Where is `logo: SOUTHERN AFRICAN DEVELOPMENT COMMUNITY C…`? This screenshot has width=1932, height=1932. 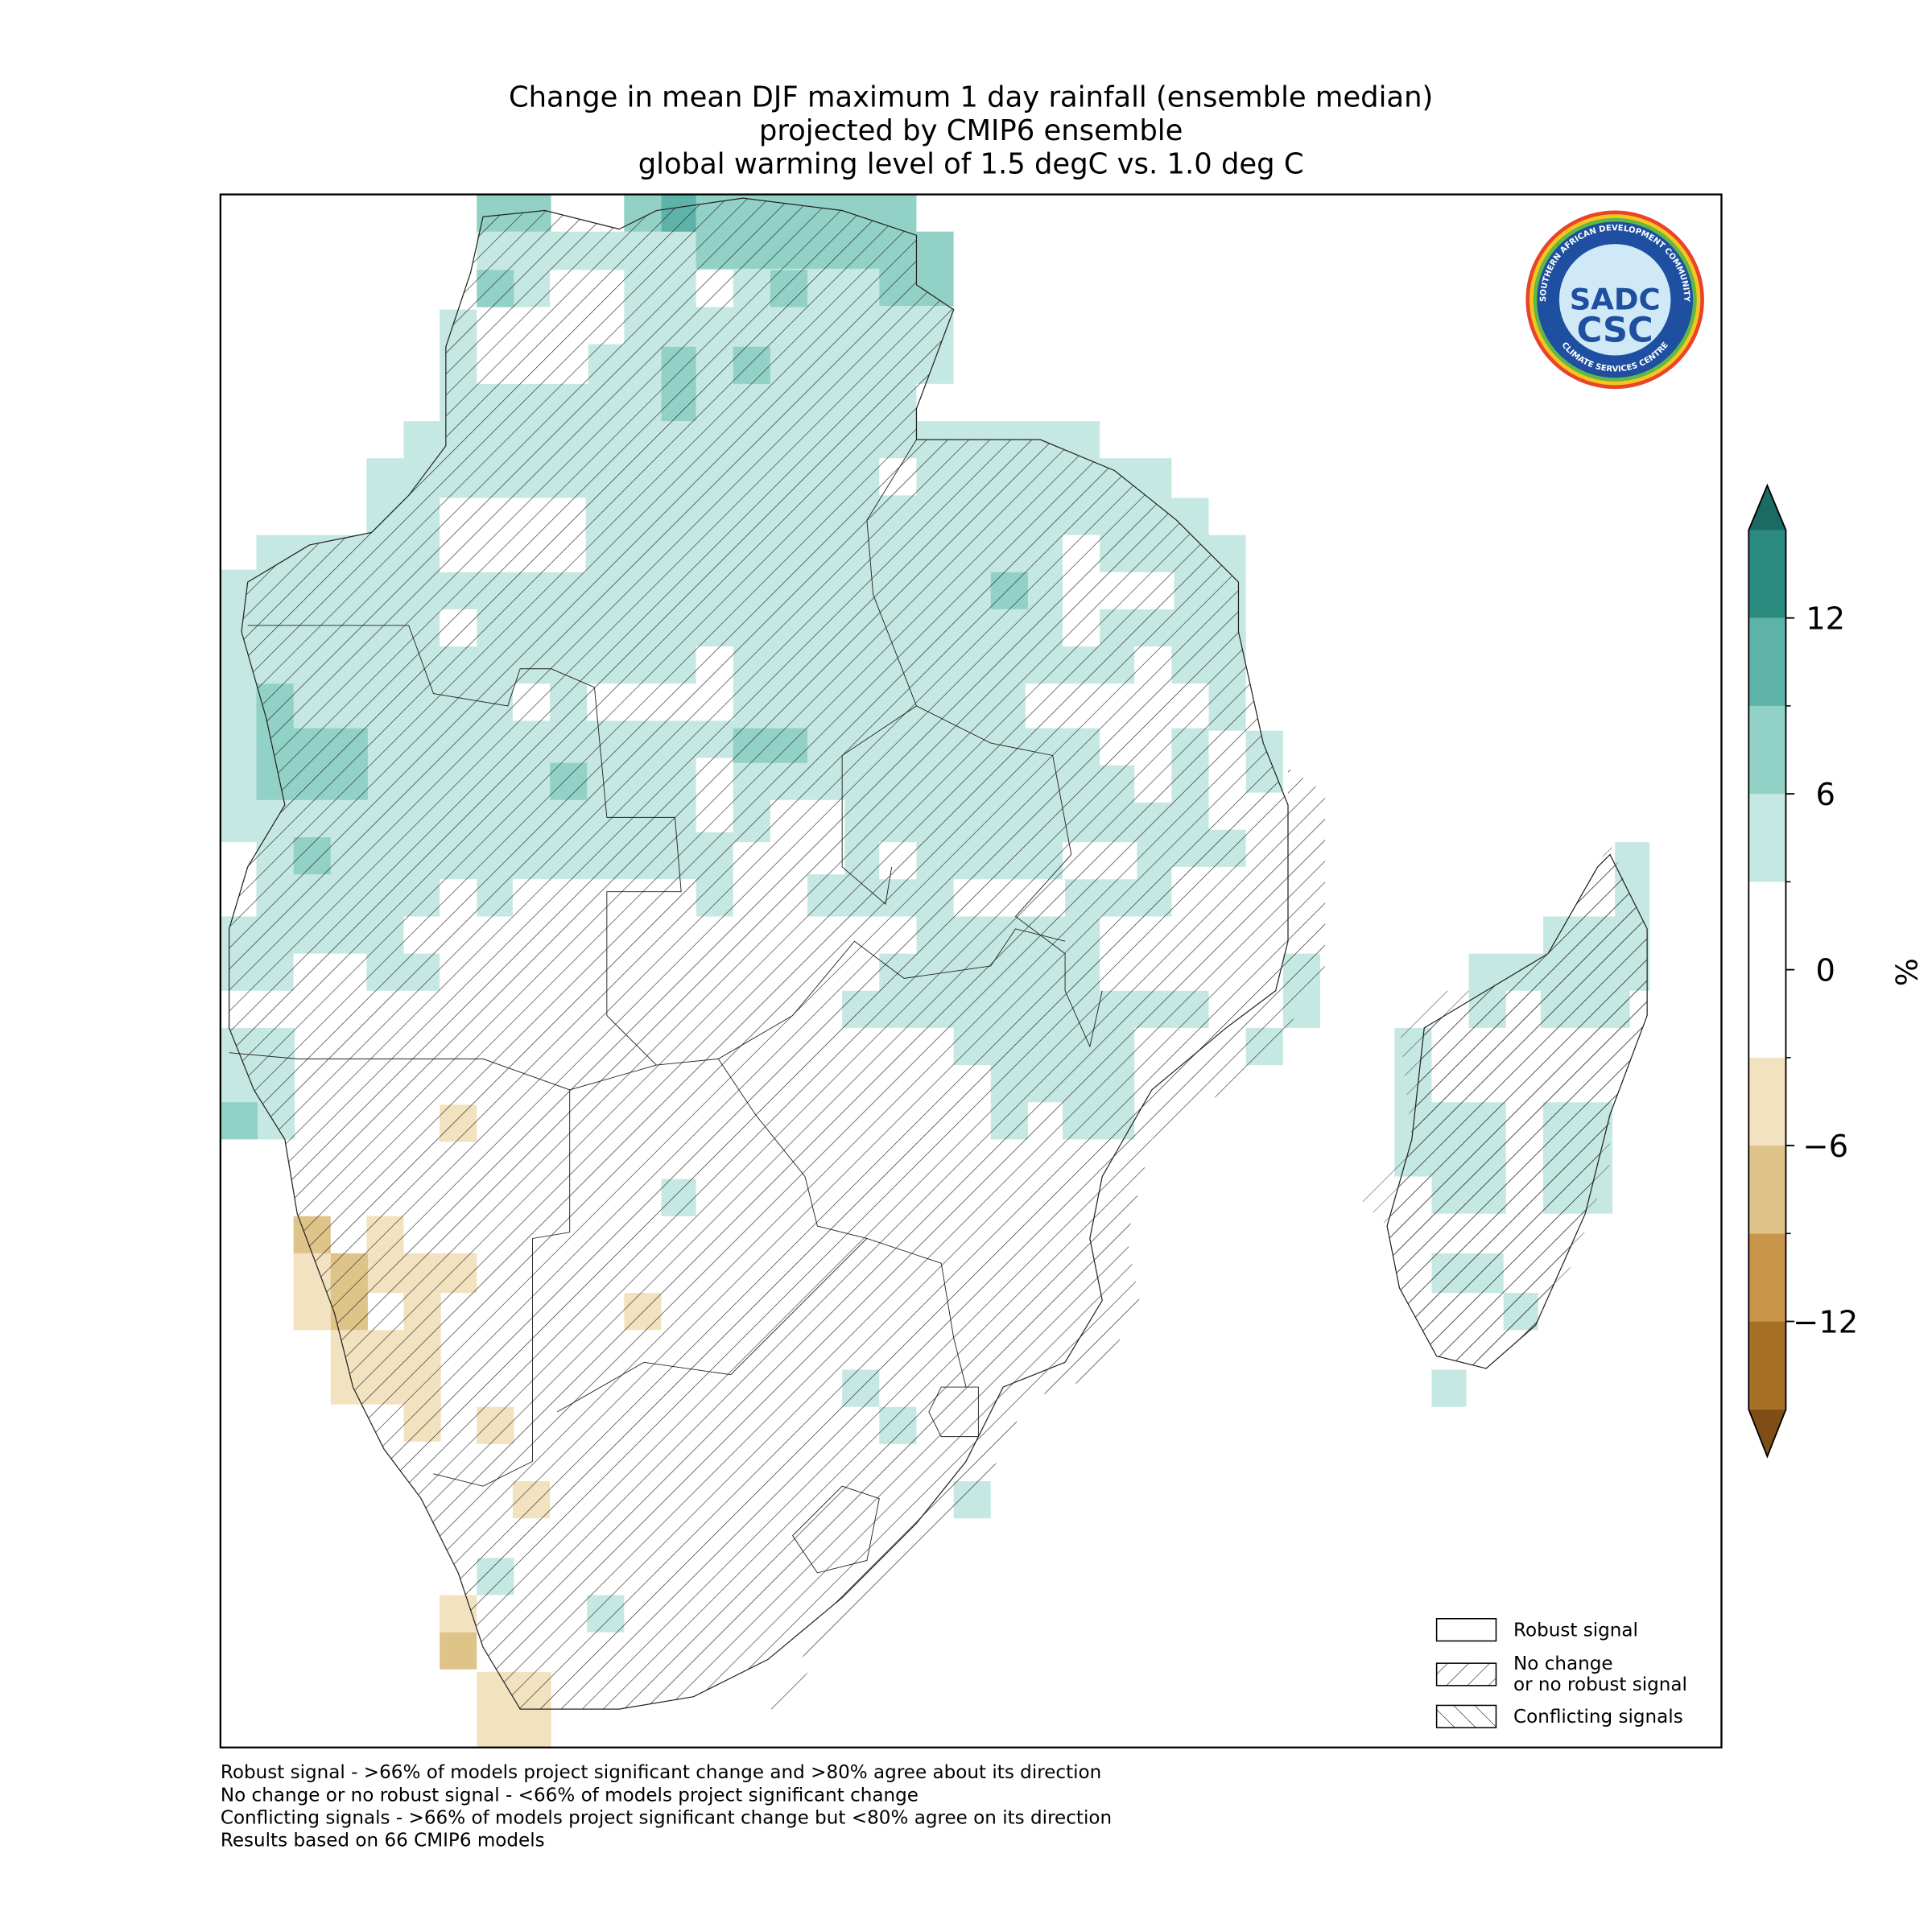 logo: SOUTHERN AFRICAN DEVELOPMENT COMMUNITY C… is located at coordinates (1614, 300).